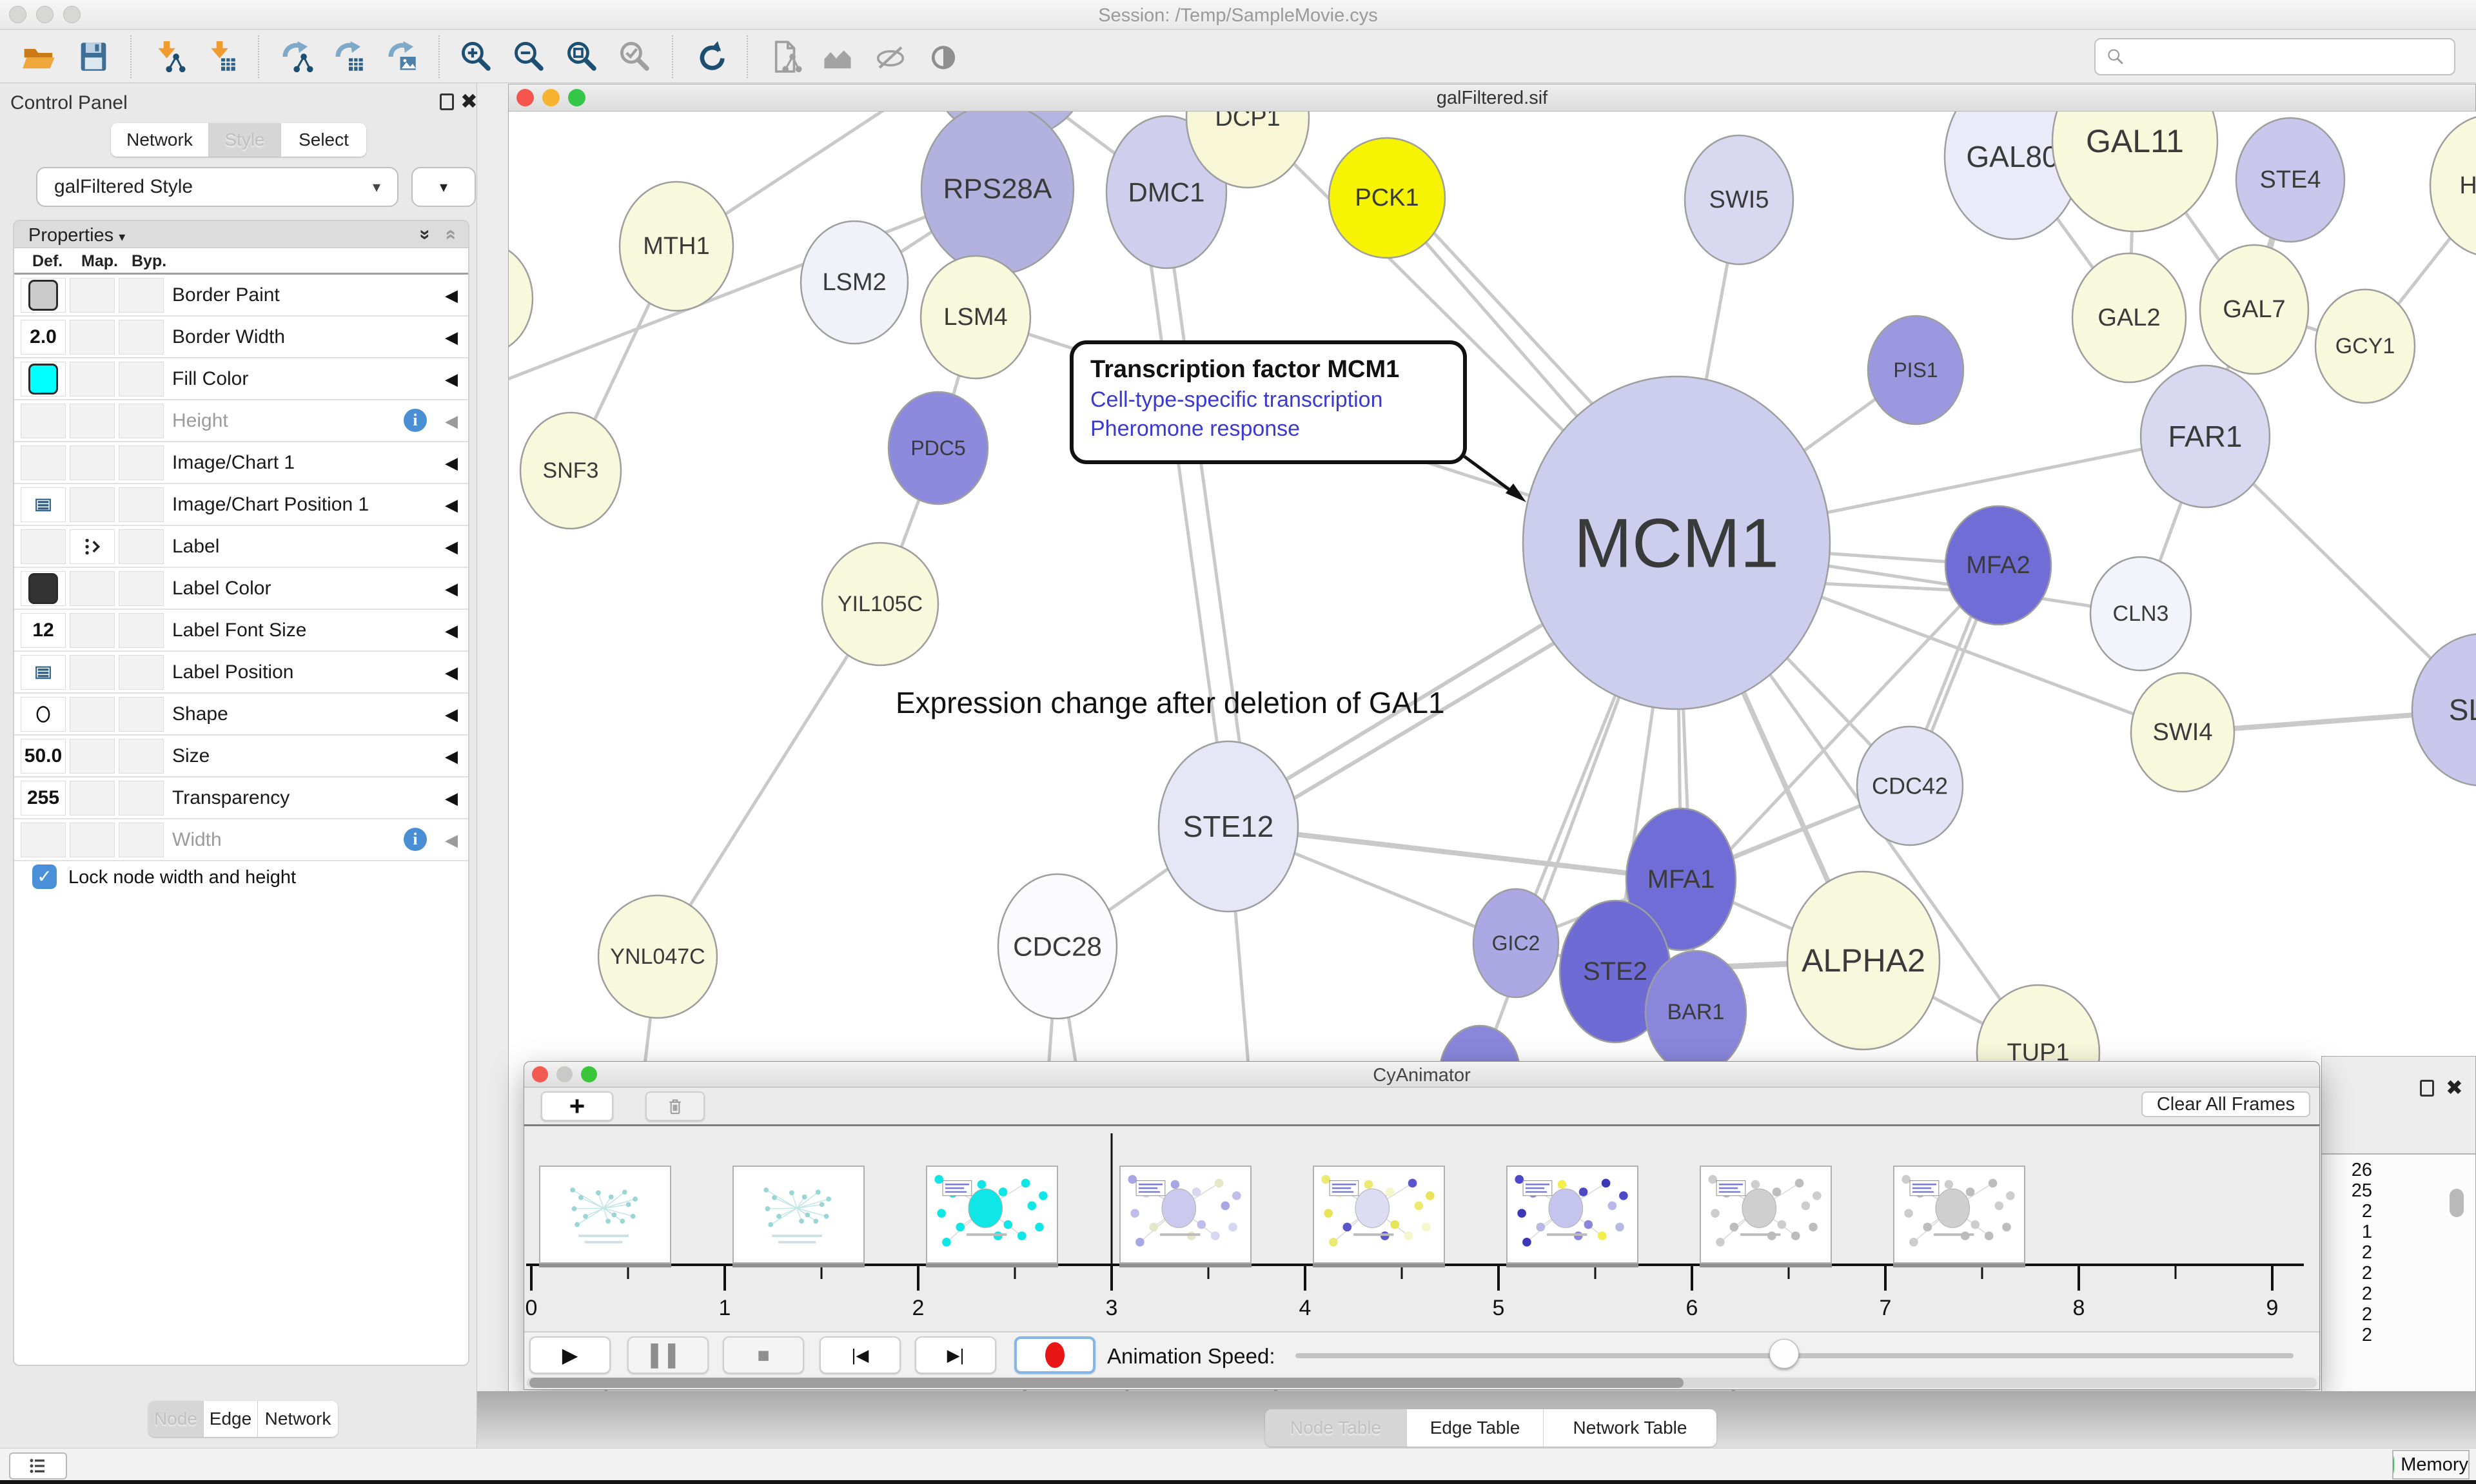 The width and height of the screenshot is (2476, 1484). What do you see at coordinates (1998, 565) in the screenshot?
I see `node-MFA2: MFA2` at bounding box center [1998, 565].